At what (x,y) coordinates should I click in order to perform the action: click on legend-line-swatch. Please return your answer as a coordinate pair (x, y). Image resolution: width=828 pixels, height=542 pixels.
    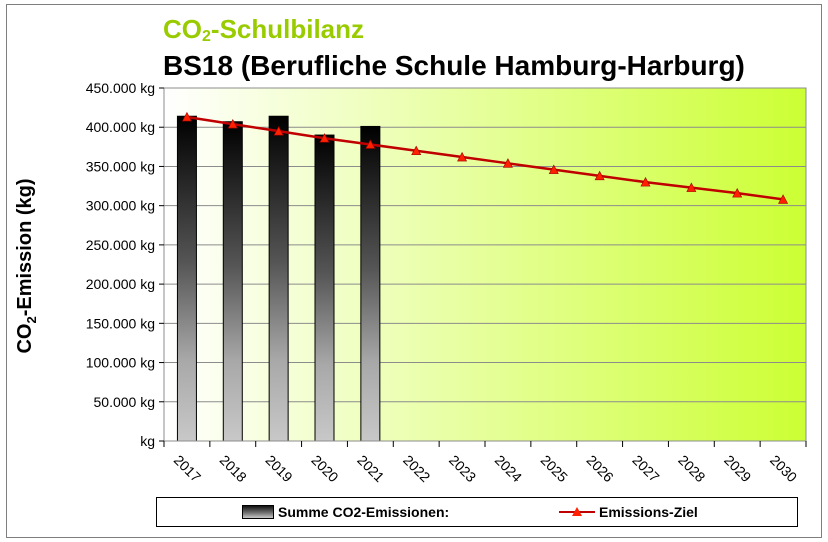
    Looking at the image, I should click on (577, 512).